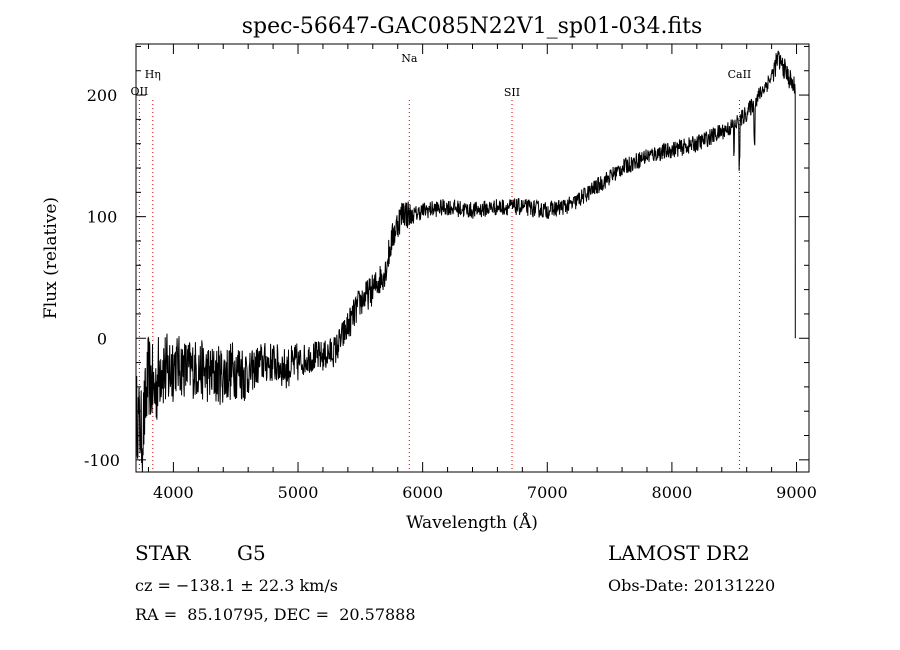  I want to click on spectral-subclass: G5, so click(251, 553).